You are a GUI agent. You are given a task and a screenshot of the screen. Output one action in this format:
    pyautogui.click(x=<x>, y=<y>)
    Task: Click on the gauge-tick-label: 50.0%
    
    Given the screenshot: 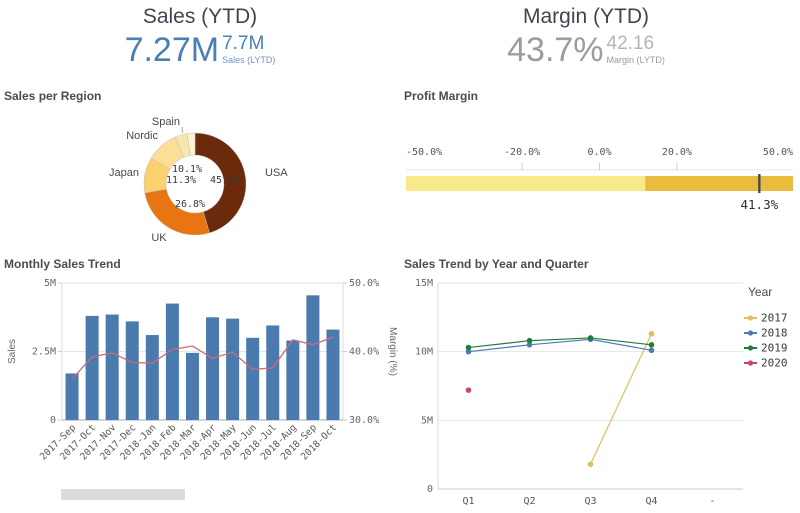 What is the action you would take?
    pyautogui.click(x=778, y=152)
    